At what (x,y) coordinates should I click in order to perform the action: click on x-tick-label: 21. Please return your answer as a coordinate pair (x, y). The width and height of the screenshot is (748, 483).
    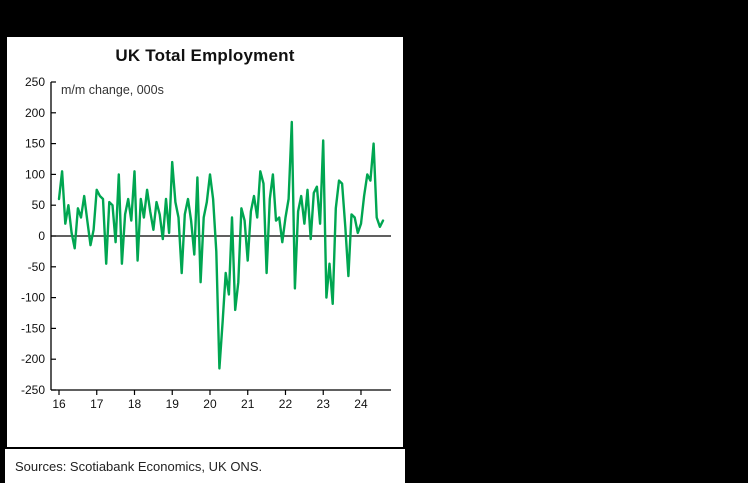
    Looking at the image, I should click on (248, 404).